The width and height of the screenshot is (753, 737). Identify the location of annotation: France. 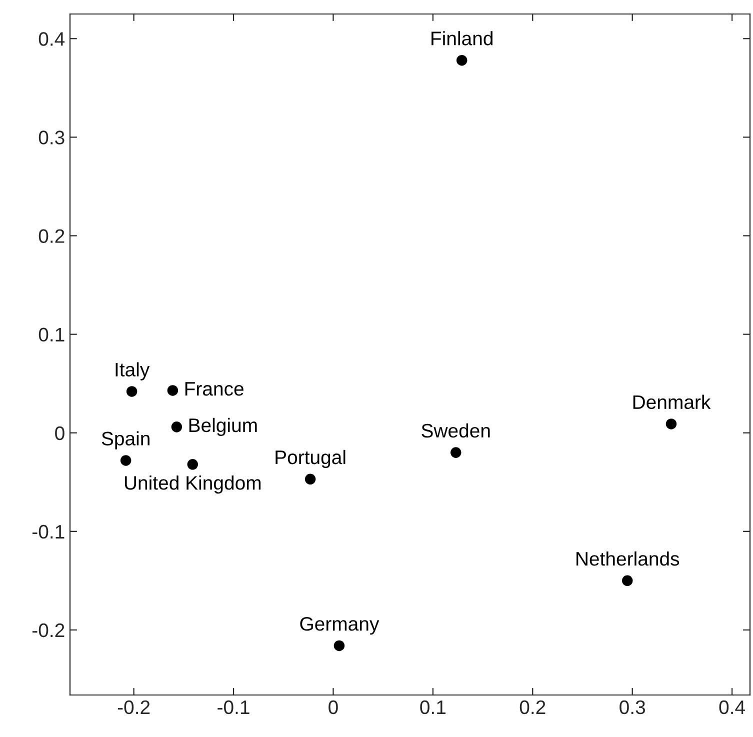
(214, 389).